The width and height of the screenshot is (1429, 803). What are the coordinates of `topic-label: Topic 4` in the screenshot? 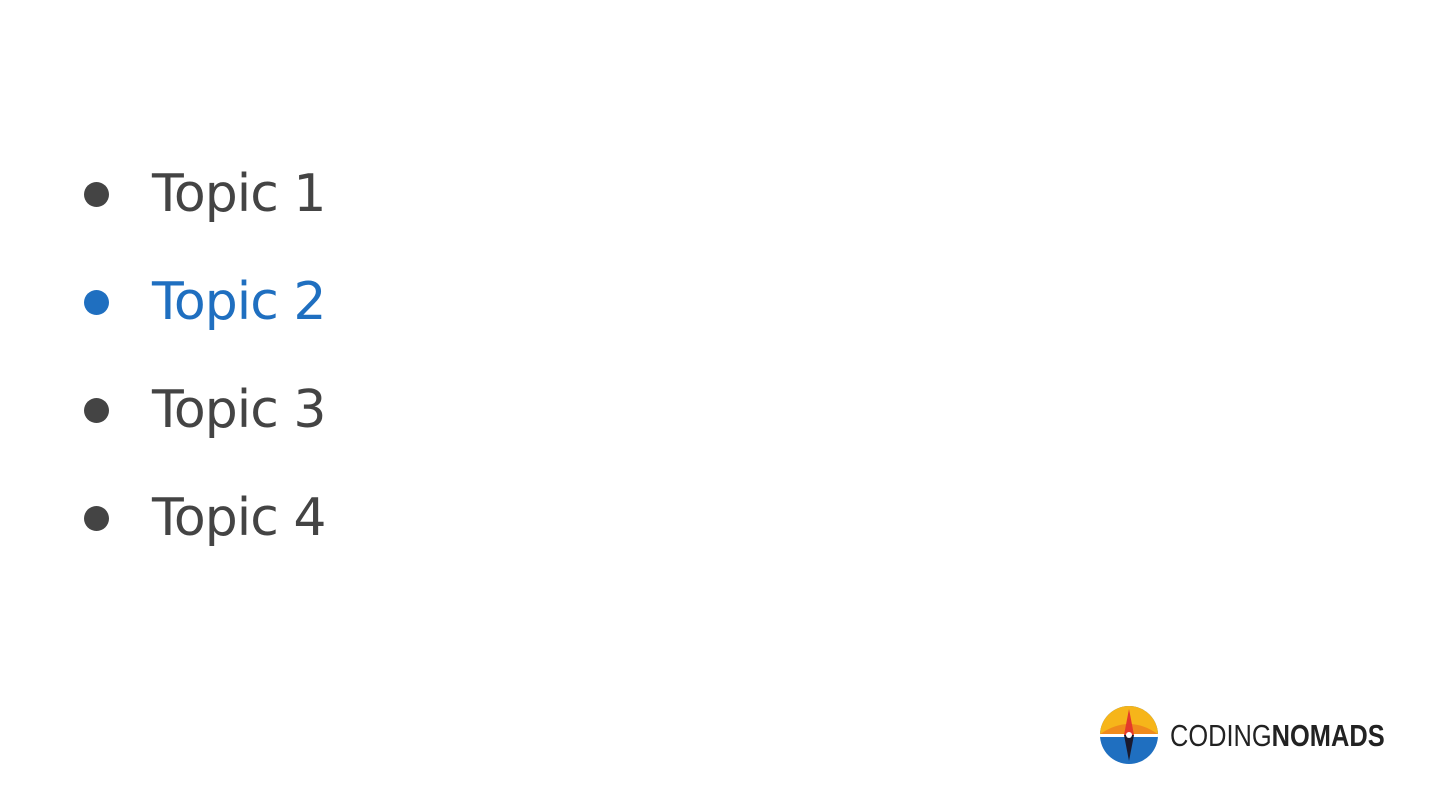 It's located at (239, 518).